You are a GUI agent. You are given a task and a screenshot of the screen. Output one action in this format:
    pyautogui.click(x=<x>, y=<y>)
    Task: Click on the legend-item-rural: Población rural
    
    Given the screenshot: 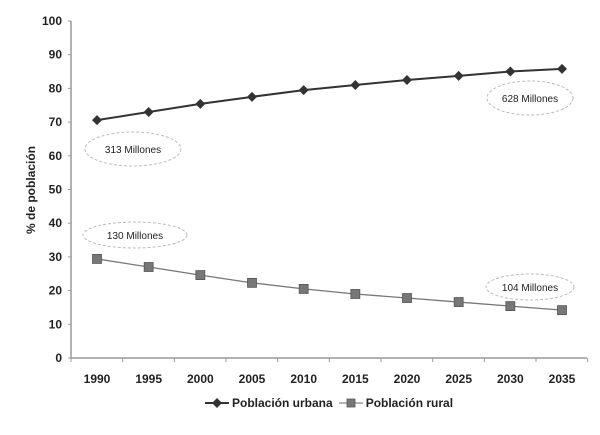 What is the action you would take?
    pyautogui.click(x=396, y=403)
    